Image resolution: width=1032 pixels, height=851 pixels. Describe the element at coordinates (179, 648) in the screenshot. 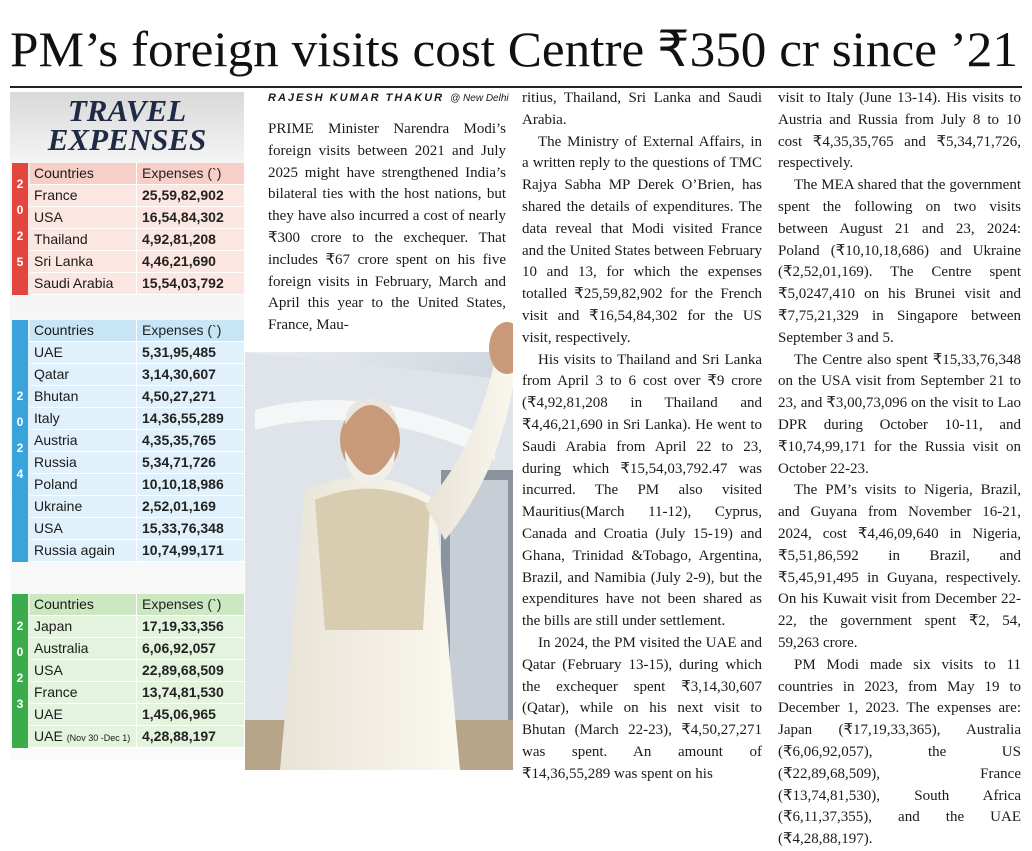

I see `expense: 6,06,92,057` at that location.